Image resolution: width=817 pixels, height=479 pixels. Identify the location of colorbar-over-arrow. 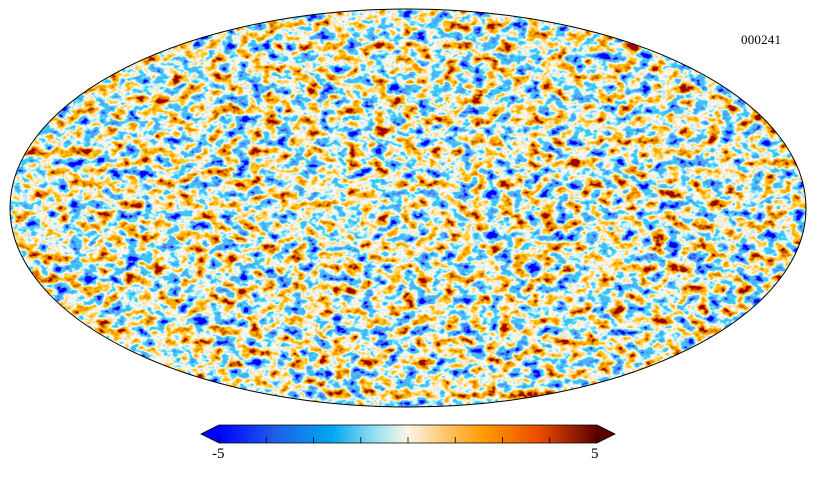
(606, 434).